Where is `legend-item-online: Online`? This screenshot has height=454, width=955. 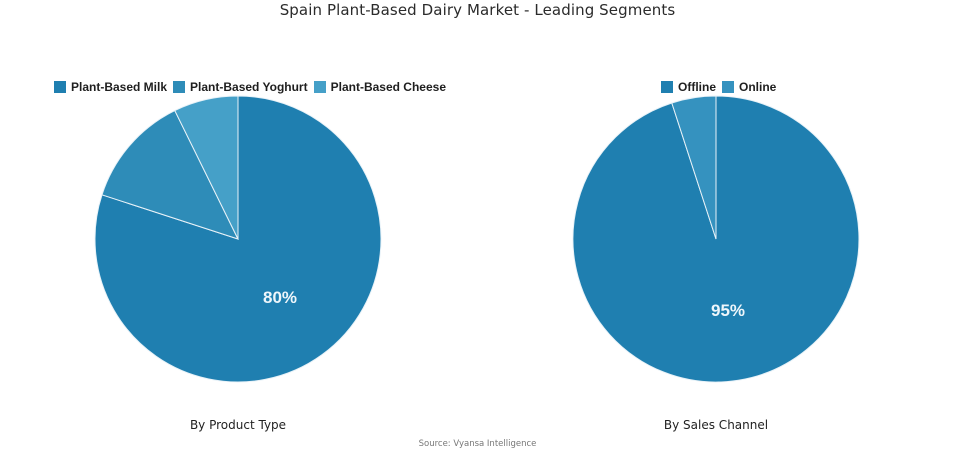 legend-item-online: Online is located at coordinates (749, 87).